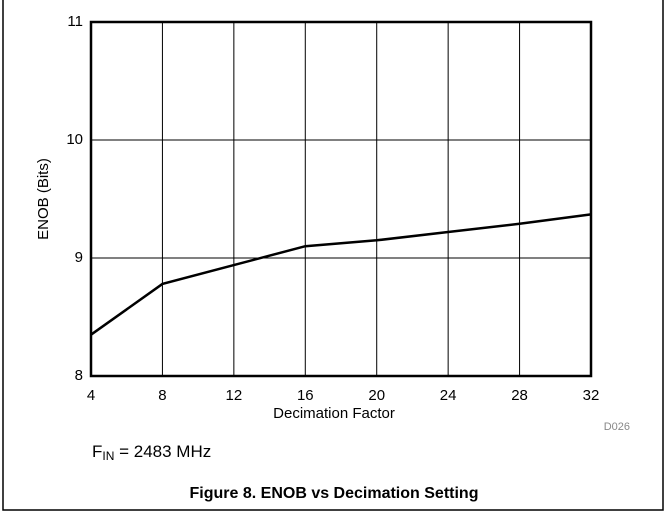 Image resolution: width=669 pixels, height=512 pixels. Describe the element at coordinates (79, 257) in the screenshot. I see `y-tick-label: 9` at that location.